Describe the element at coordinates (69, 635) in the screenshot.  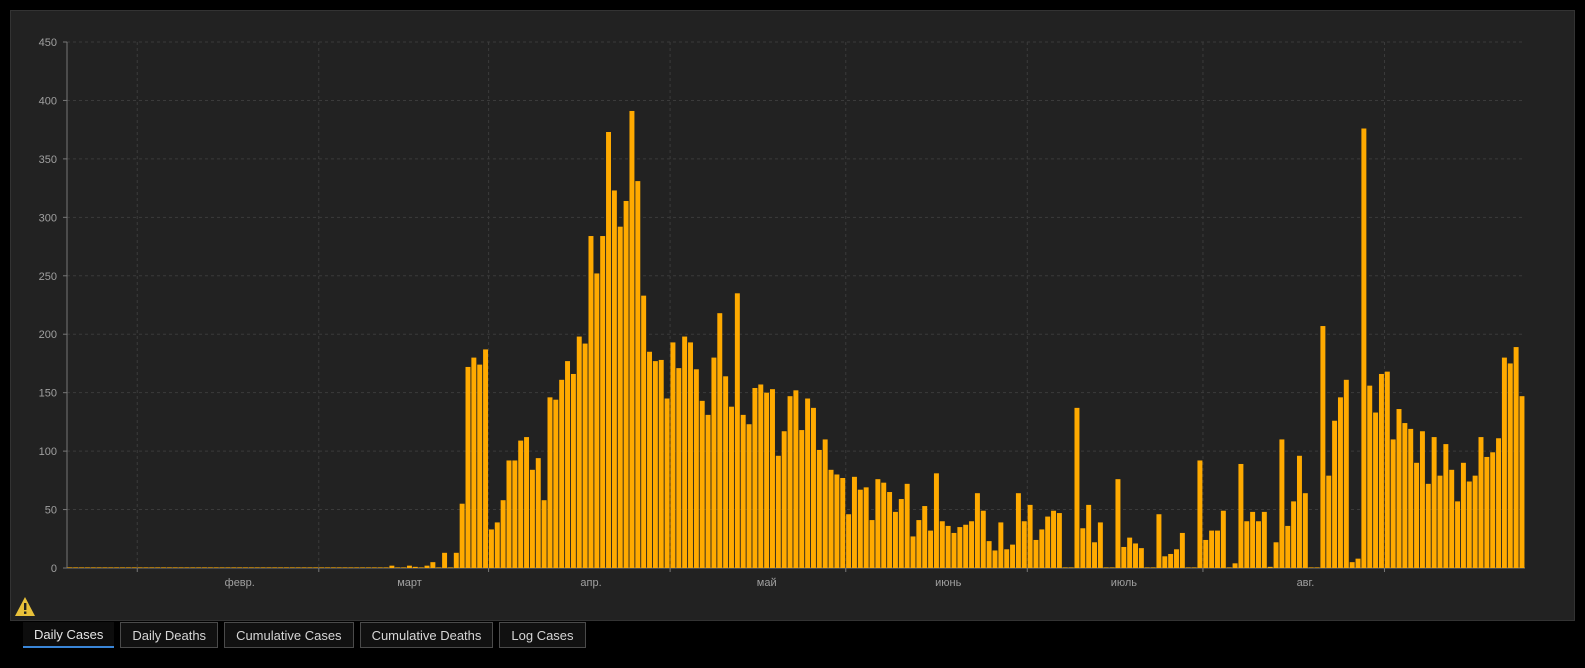
I see `tab-daily-cases: Daily Cases` at that location.